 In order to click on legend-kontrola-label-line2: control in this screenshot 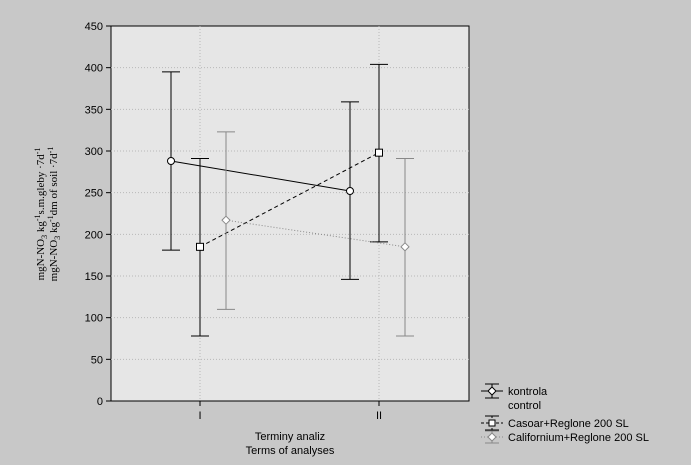, I will do `click(524, 406)`.